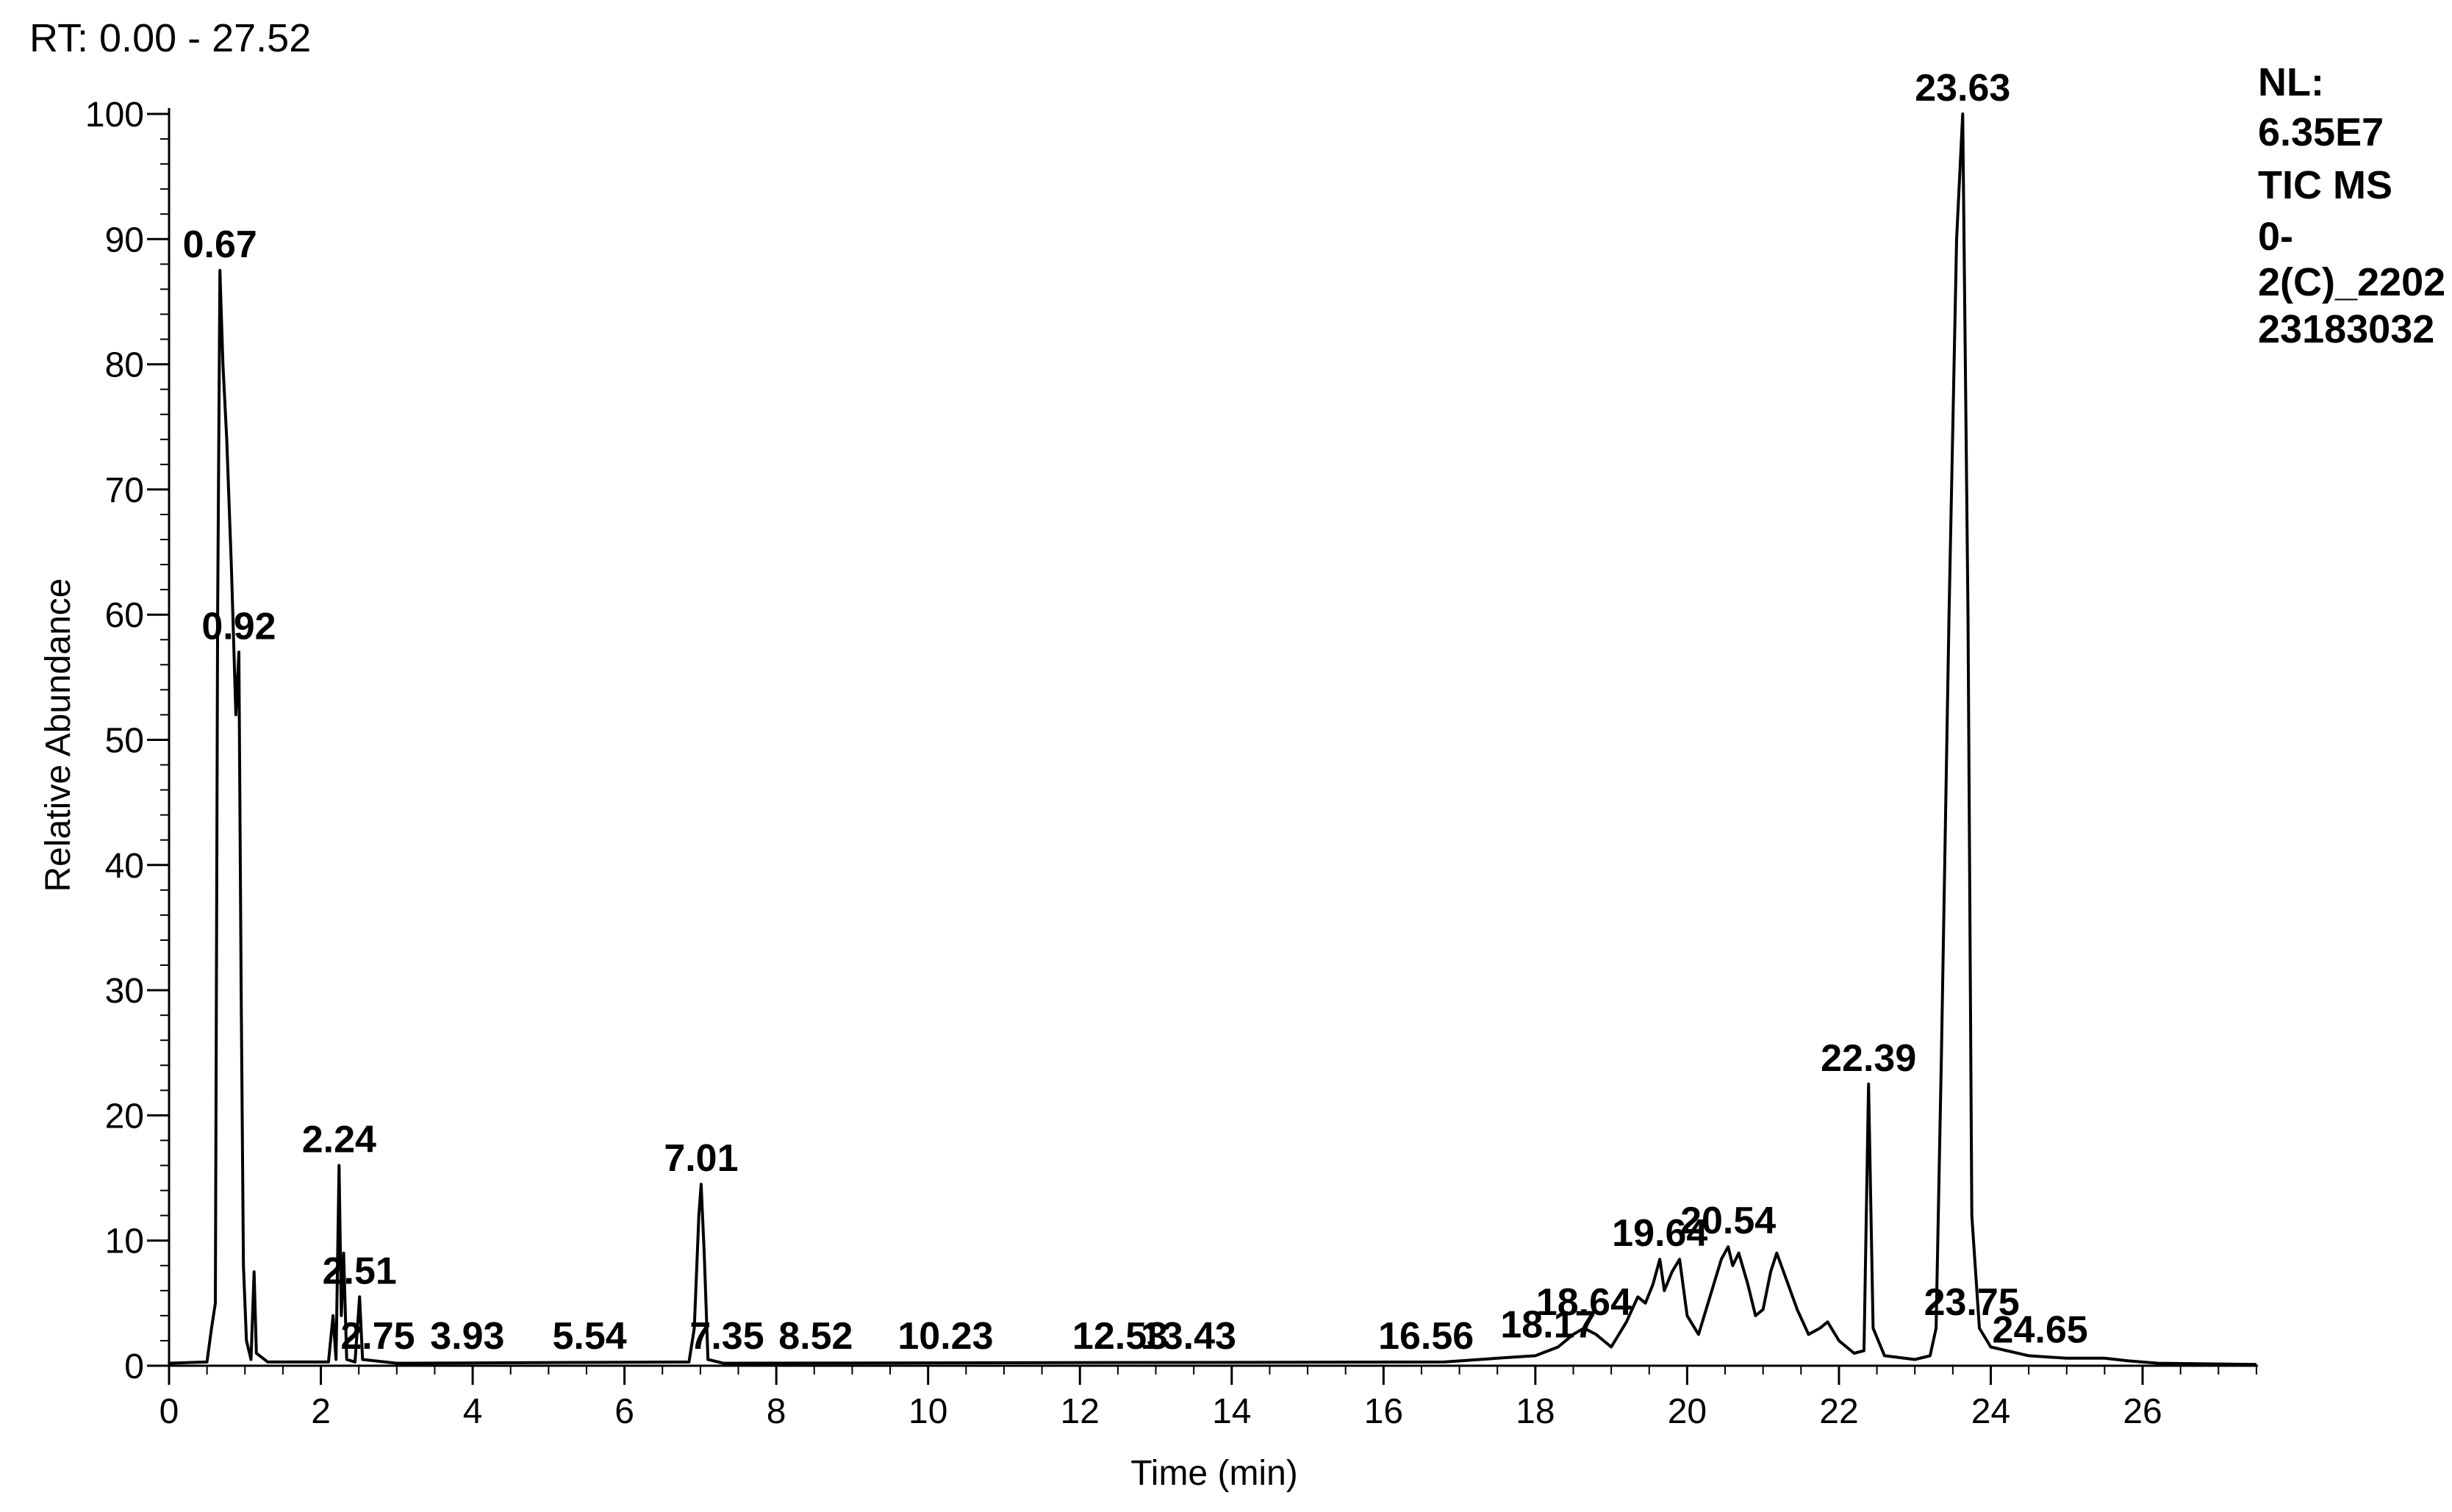 Image resolution: width=2452 pixels, height=1512 pixels. What do you see at coordinates (1972, 1302) in the screenshot?
I see `peak-label: 23.75` at bounding box center [1972, 1302].